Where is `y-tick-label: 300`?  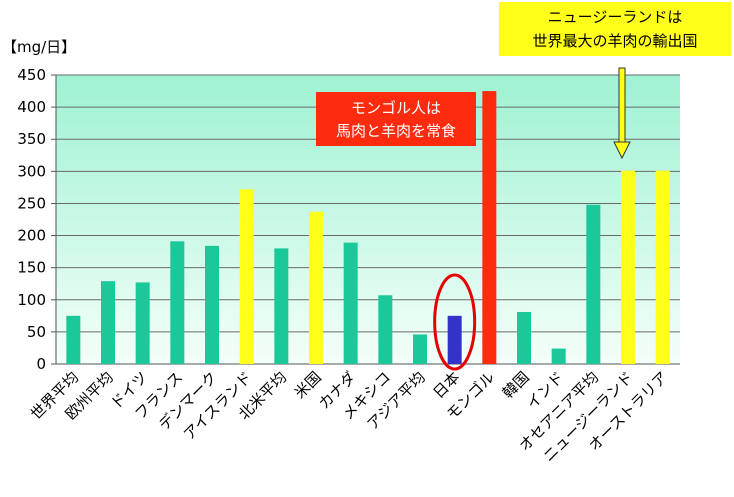 y-tick-label: 300 is located at coordinates (31, 171).